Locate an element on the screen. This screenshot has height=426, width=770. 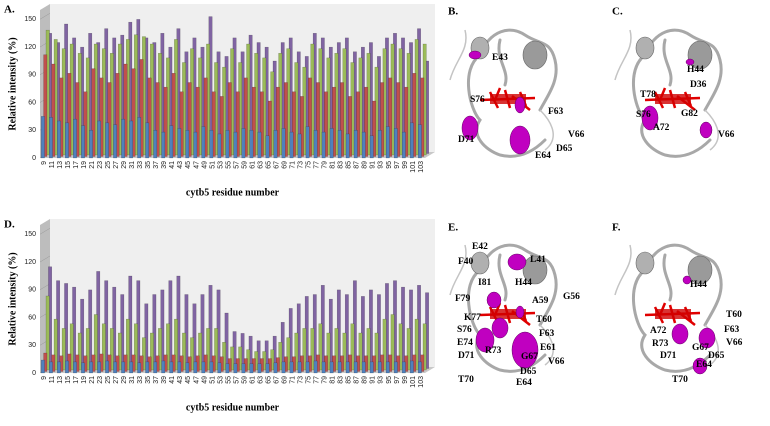
x-tick-label: 31 is located at coordinates (132, 380).